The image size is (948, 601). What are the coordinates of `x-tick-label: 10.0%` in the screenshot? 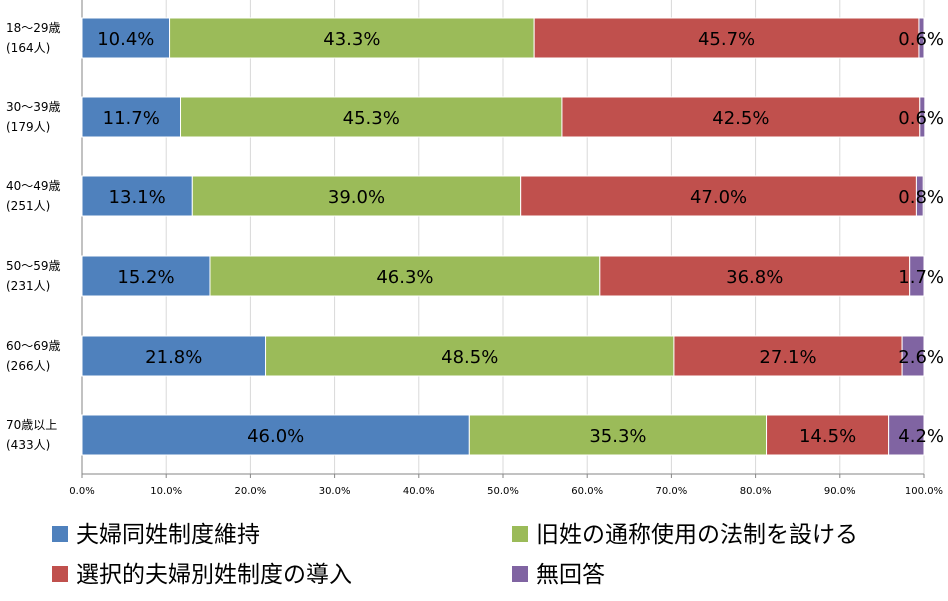 It's located at (166, 491).